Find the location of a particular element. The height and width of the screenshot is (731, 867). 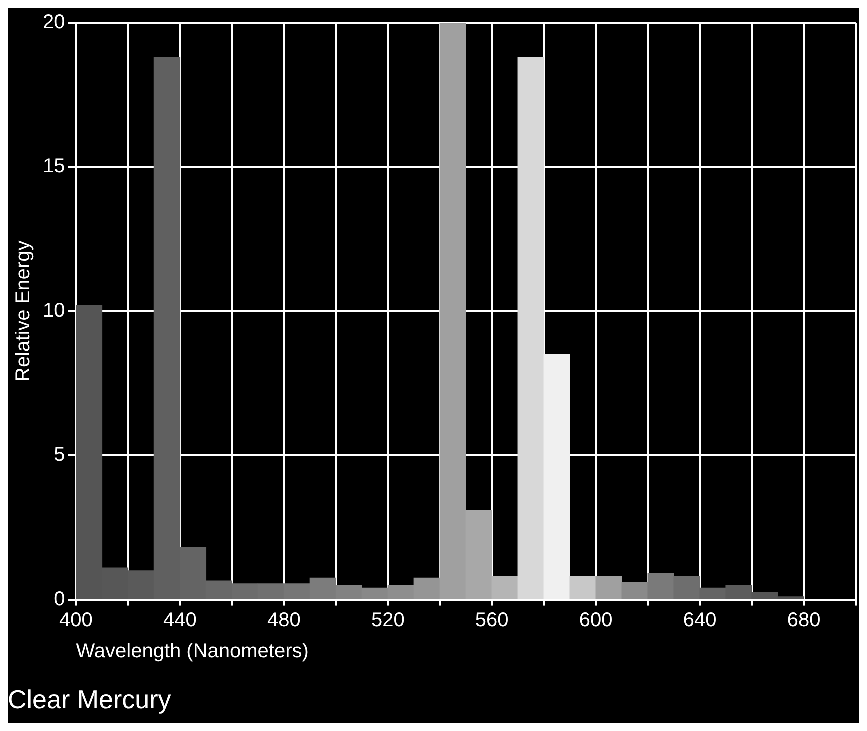

y-tick-label: 5 is located at coordinates (60, 455).